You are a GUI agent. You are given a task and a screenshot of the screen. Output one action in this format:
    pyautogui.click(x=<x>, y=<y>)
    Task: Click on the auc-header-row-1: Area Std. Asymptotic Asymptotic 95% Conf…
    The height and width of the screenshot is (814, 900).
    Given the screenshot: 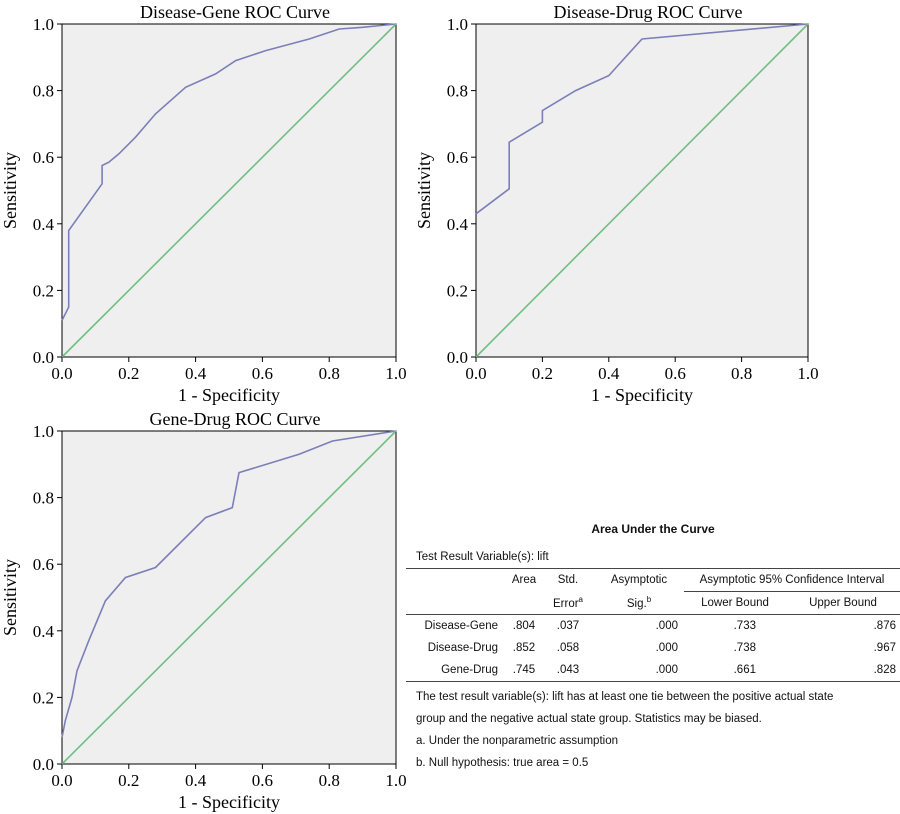 What is the action you would take?
    pyautogui.click(x=653, y=580)
    